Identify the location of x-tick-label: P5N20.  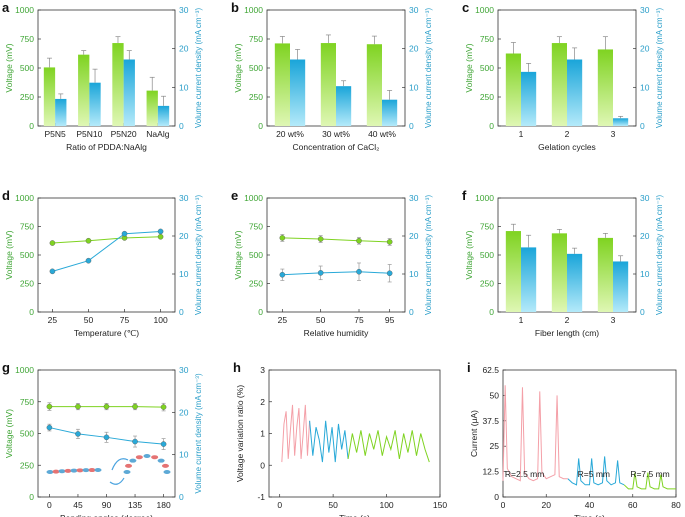
(124, 134).